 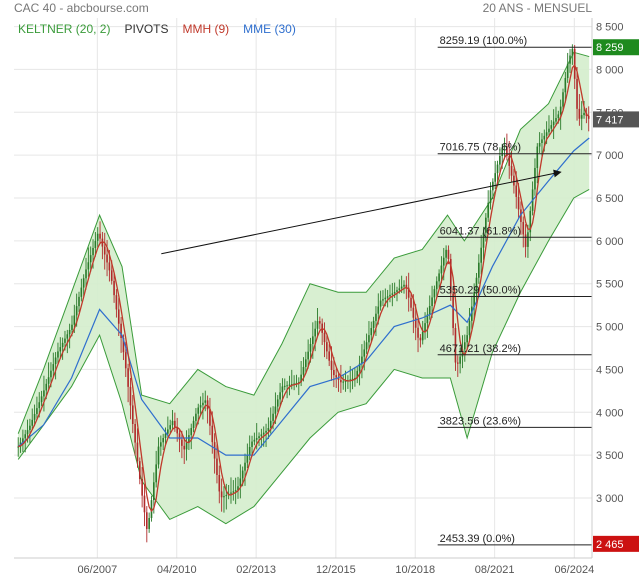 What do you see at coordinates (256, 570) in the screenshot?
I see `x-tick-label: 02/2013` at bounding box center [256, 570].